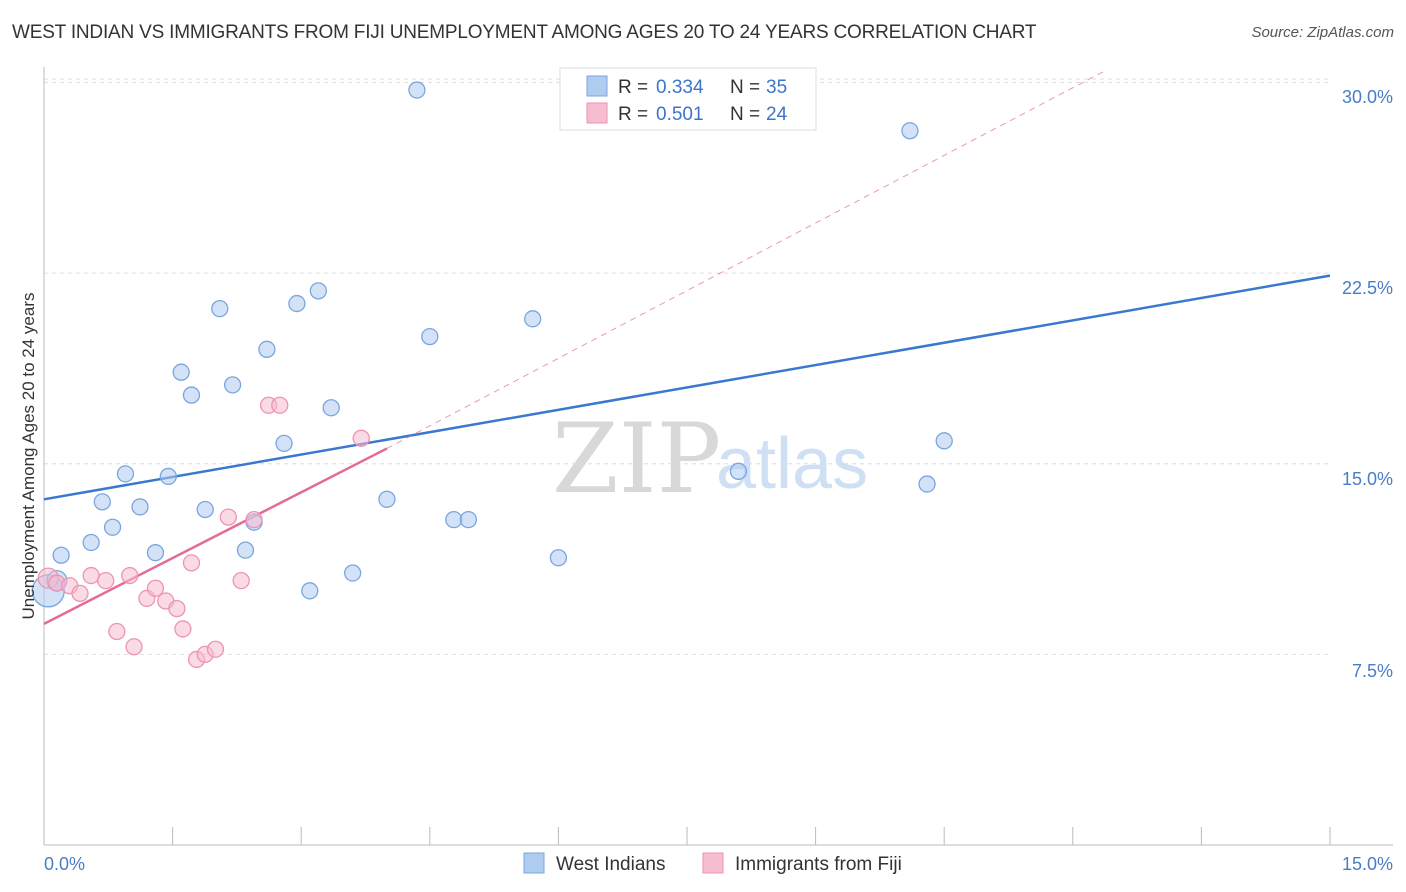  I want to click on trend-line-fiji, so click(215, 536).